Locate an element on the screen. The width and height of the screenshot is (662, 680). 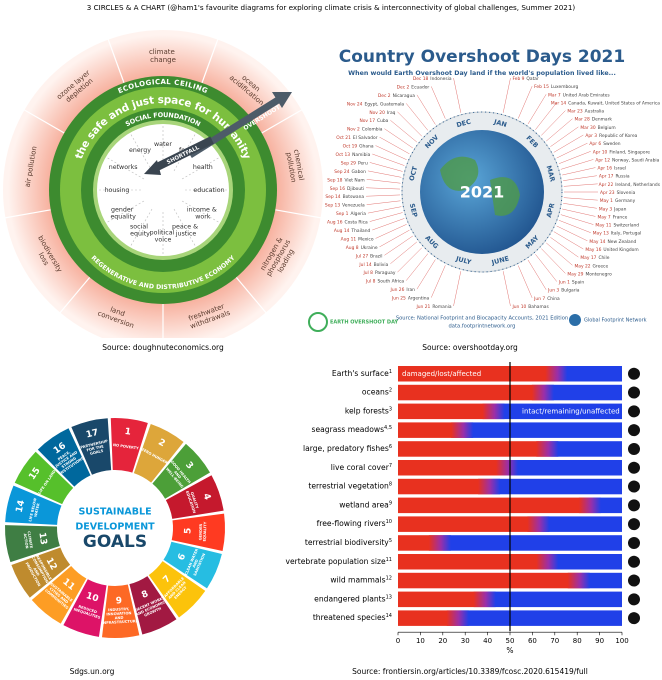
goal-number: 1 is located at coordinates (128, 432).